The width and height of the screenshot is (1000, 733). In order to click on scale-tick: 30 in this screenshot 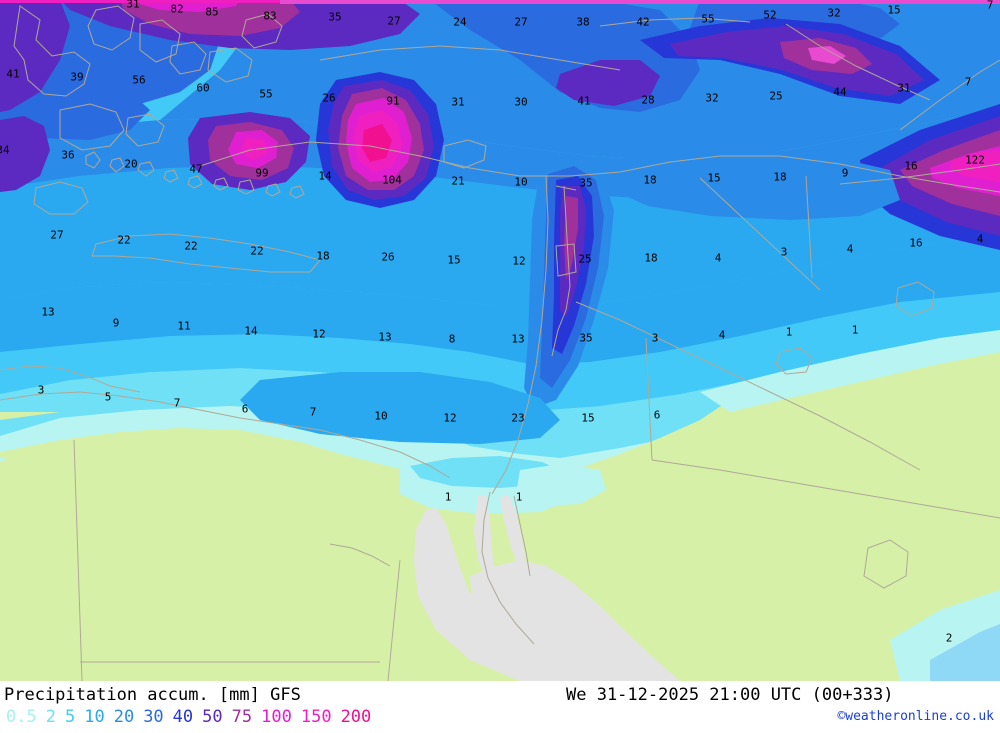, I will do `click(153, 717)`.